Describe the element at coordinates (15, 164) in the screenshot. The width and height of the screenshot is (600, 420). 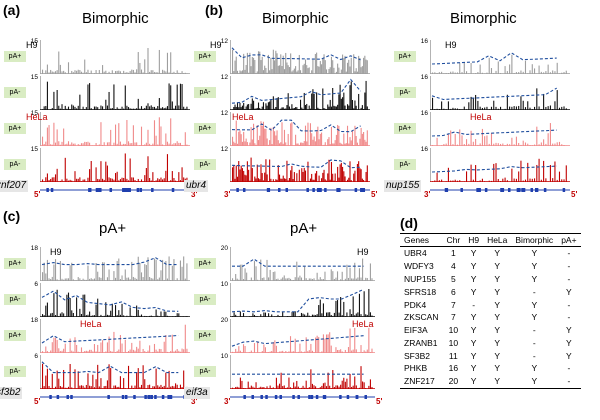
I see `fraction-label: pA-` at that location.